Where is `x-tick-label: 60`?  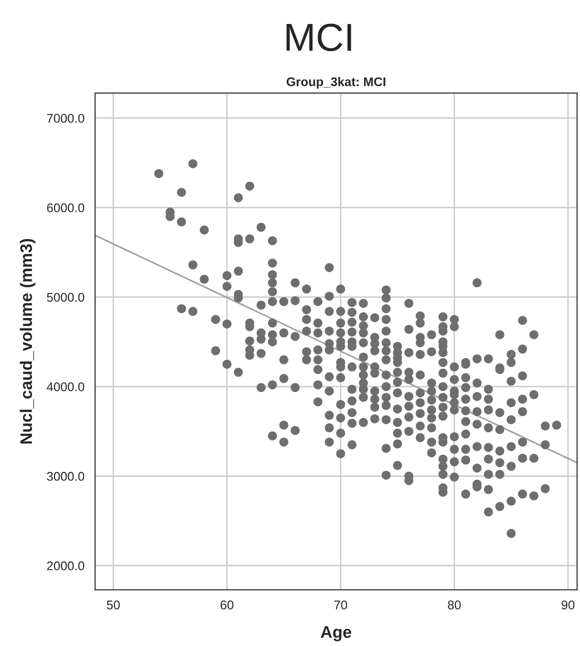
x-tick-label: 60 is located at coordinates (227, 605).